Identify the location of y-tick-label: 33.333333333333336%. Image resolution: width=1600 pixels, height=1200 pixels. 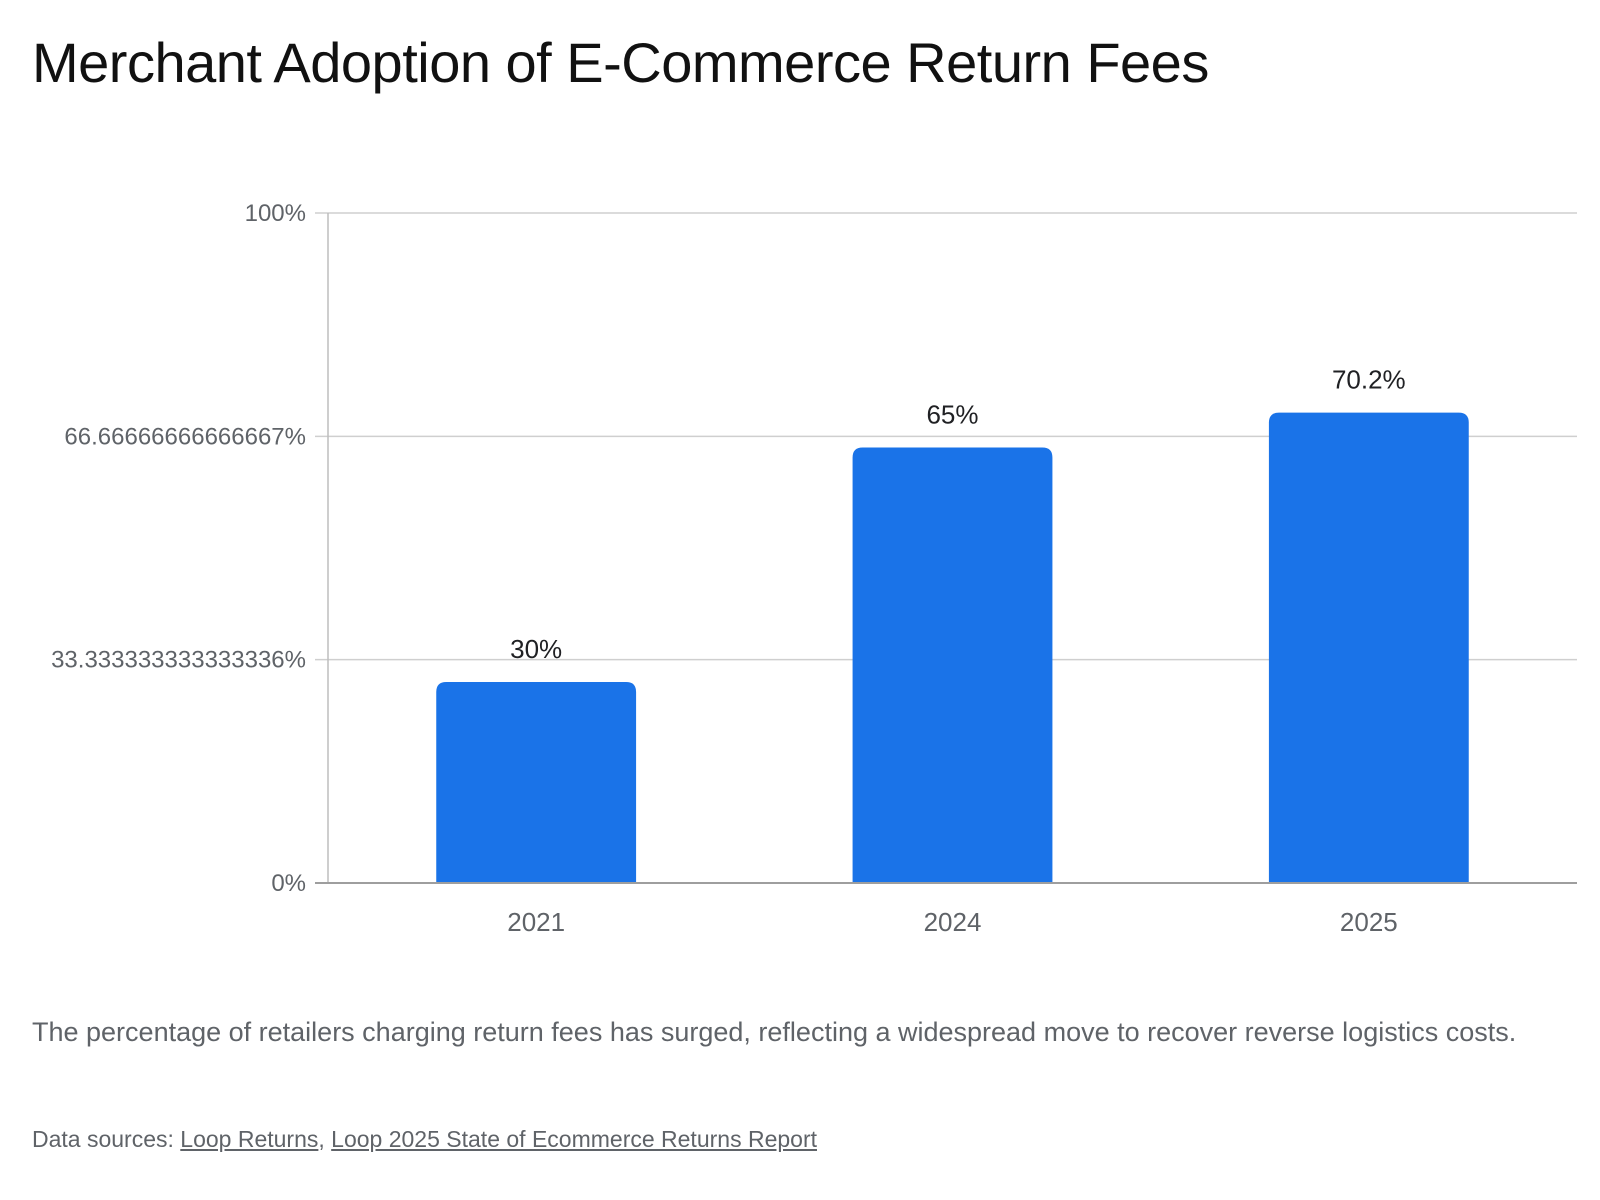
(178, 660).